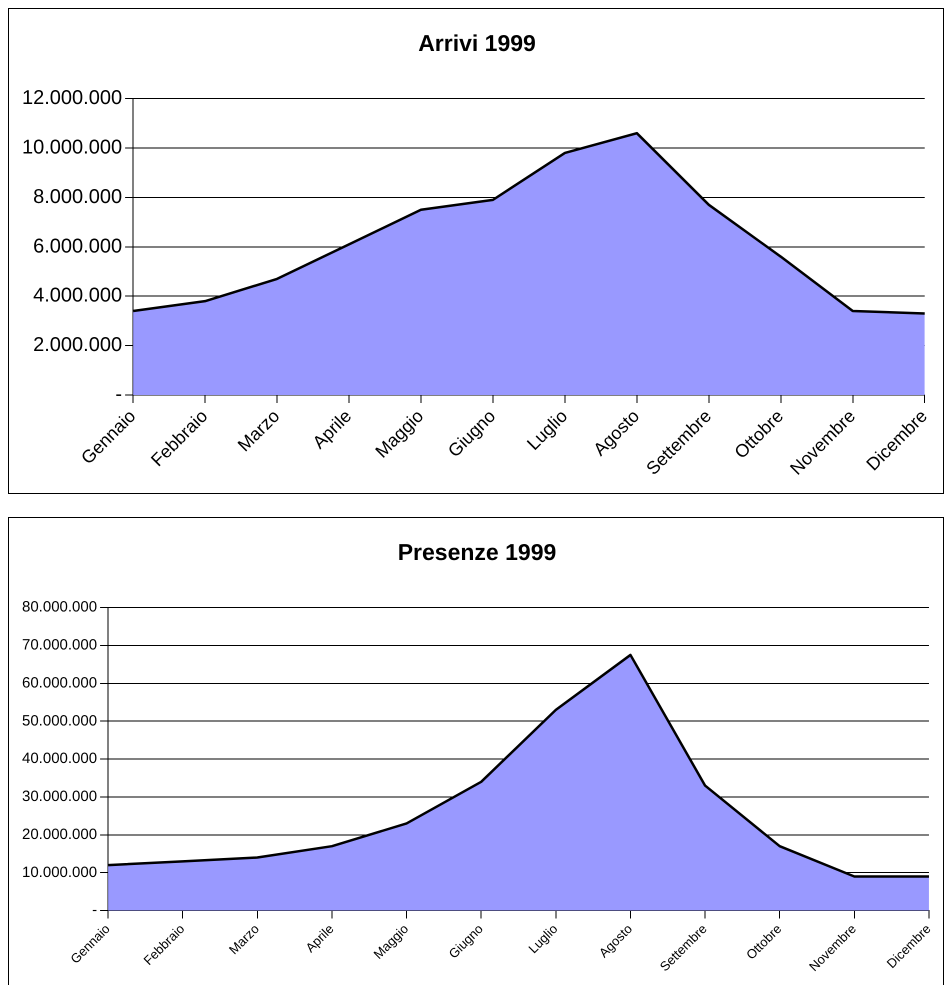 This screenshot has width=947, height=985. What do you see at coordinates (60, 645) in the screenshot?
I see `y-tick-label: 70.000.000` at bounding box center [60, 645].